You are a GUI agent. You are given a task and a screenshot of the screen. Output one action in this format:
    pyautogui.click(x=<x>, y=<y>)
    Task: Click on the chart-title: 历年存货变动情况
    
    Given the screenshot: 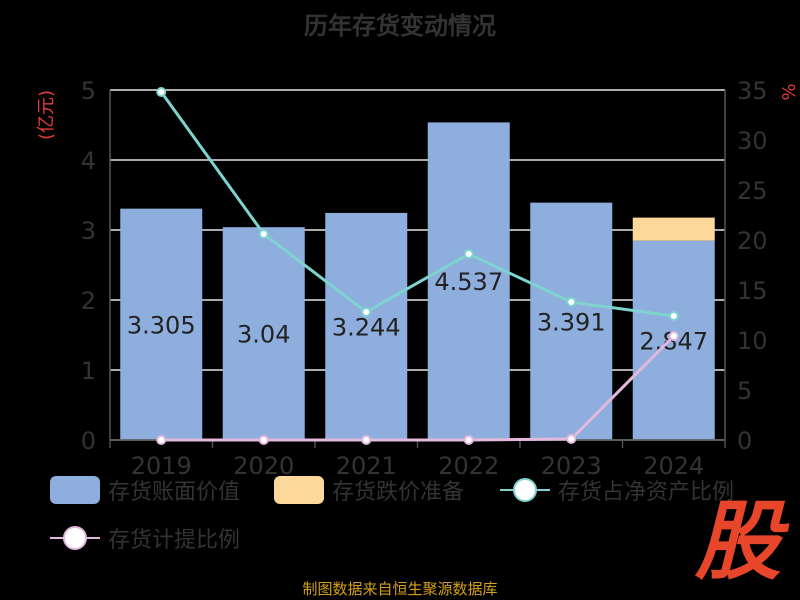 What is the action you would take?
    pyautogui.click(x=400, y=26)
    